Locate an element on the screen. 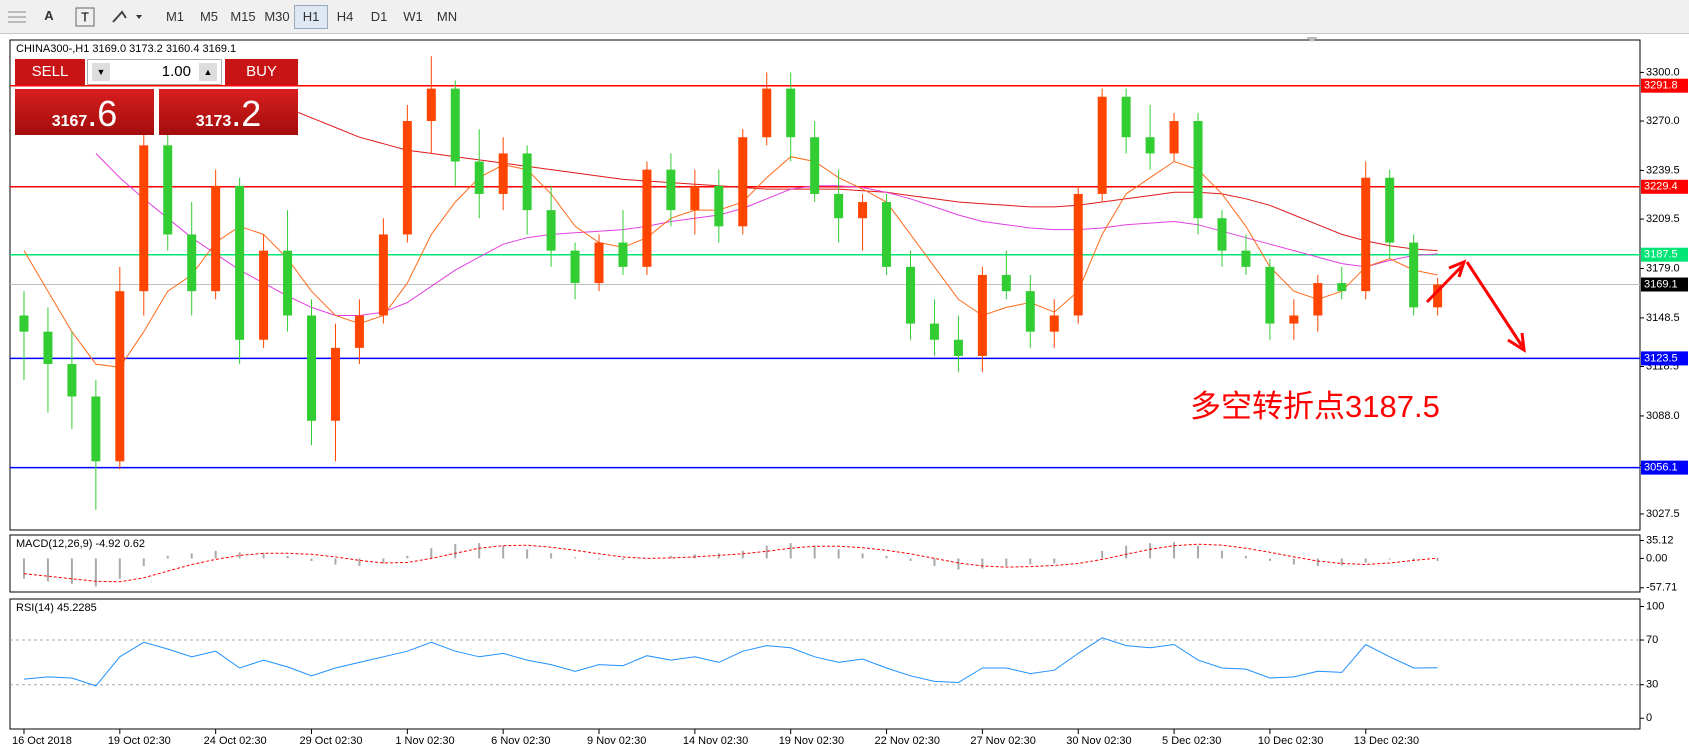 This screenshot has width=1689, height=752. y-tick-label: 3300.0 is located at coordinates (1663, 72).